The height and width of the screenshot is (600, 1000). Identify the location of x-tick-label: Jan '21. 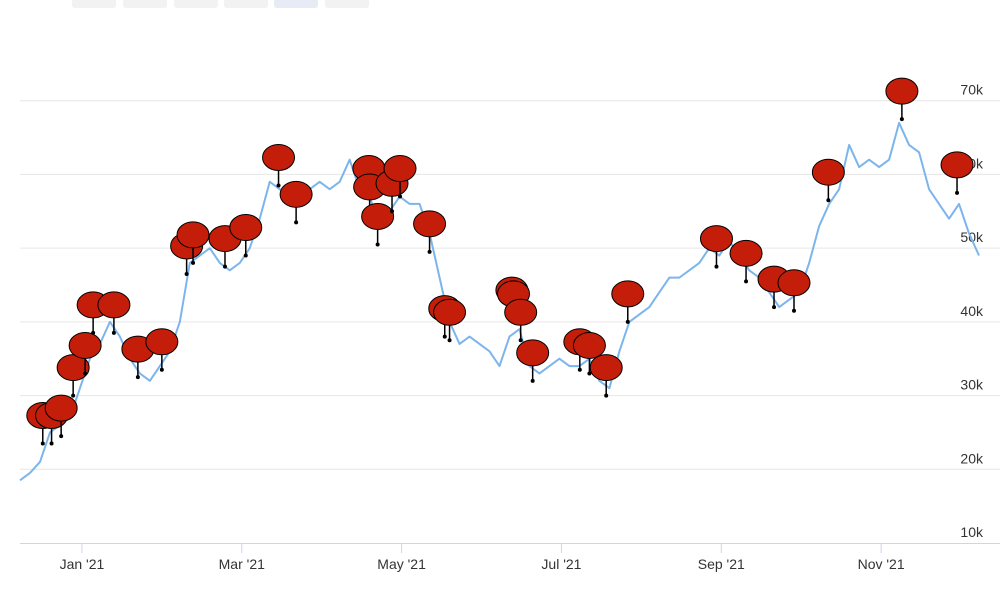
(82, 564).